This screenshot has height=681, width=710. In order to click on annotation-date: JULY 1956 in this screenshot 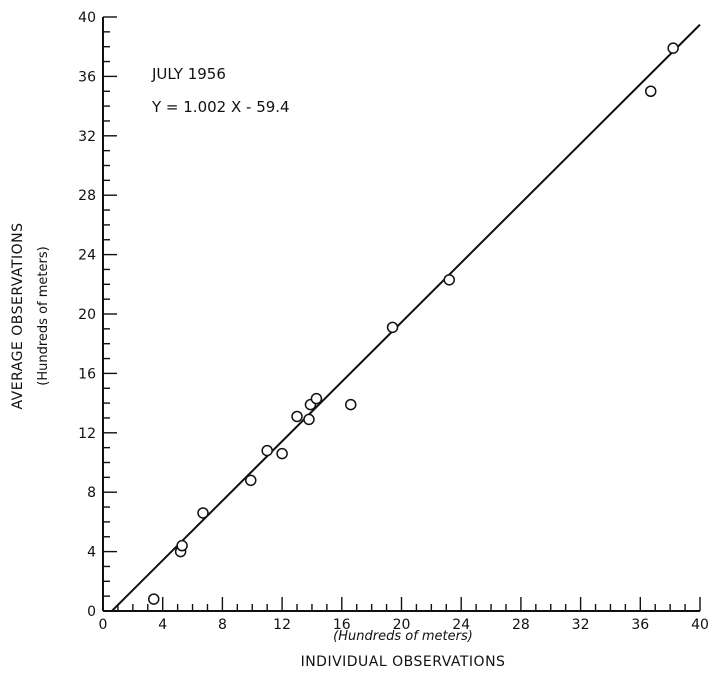, I will do `click(188, 74)`.